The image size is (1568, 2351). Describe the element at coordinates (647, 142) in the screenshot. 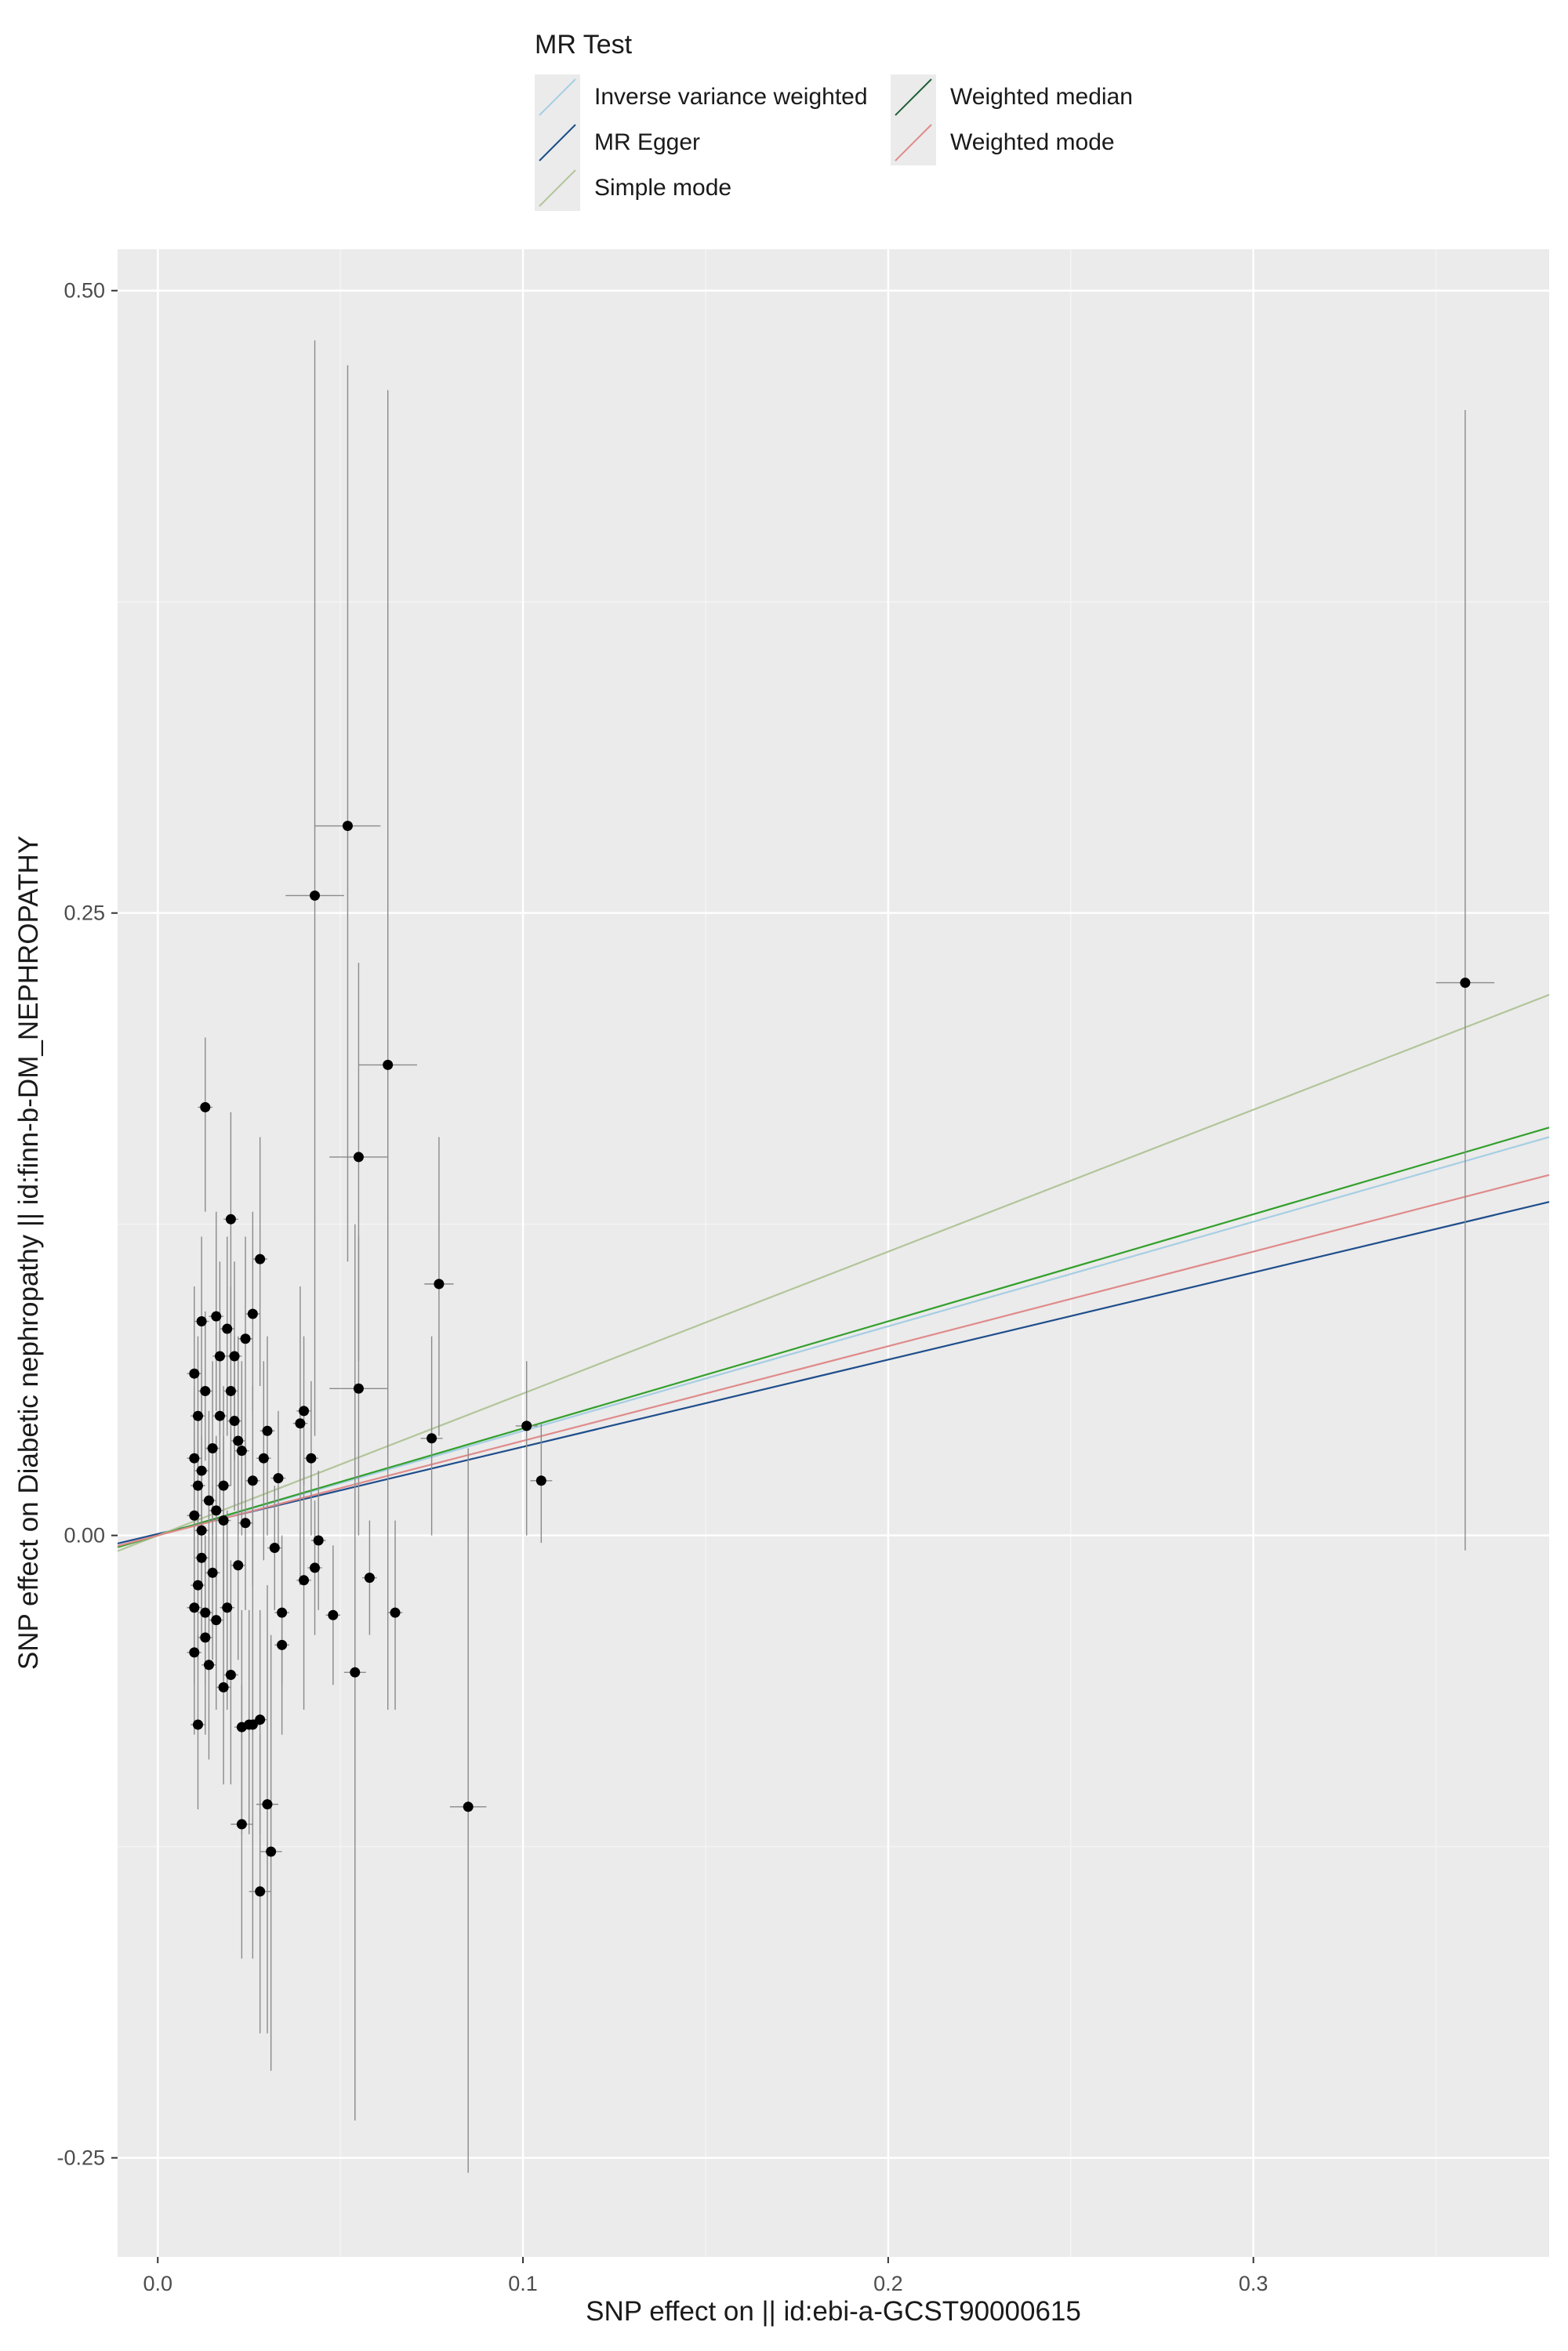

I see `legend-label: MR Egger` at that location.